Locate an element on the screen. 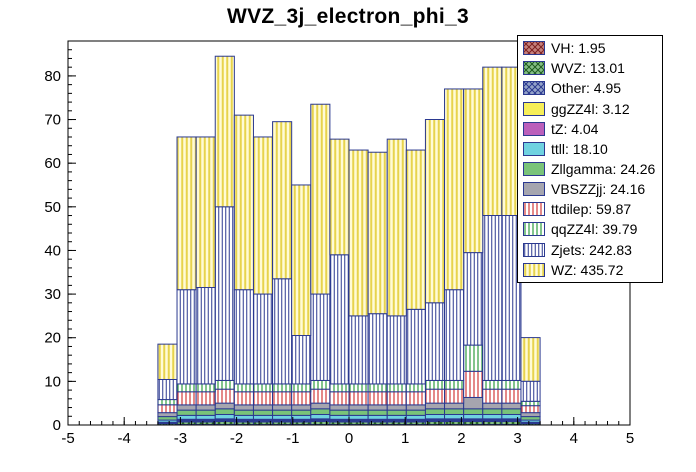 This screenshot has height=472, width=696. legend-label-qqzz4l: qqZZ4l: 39.79 is located at coordinates (594, 229).